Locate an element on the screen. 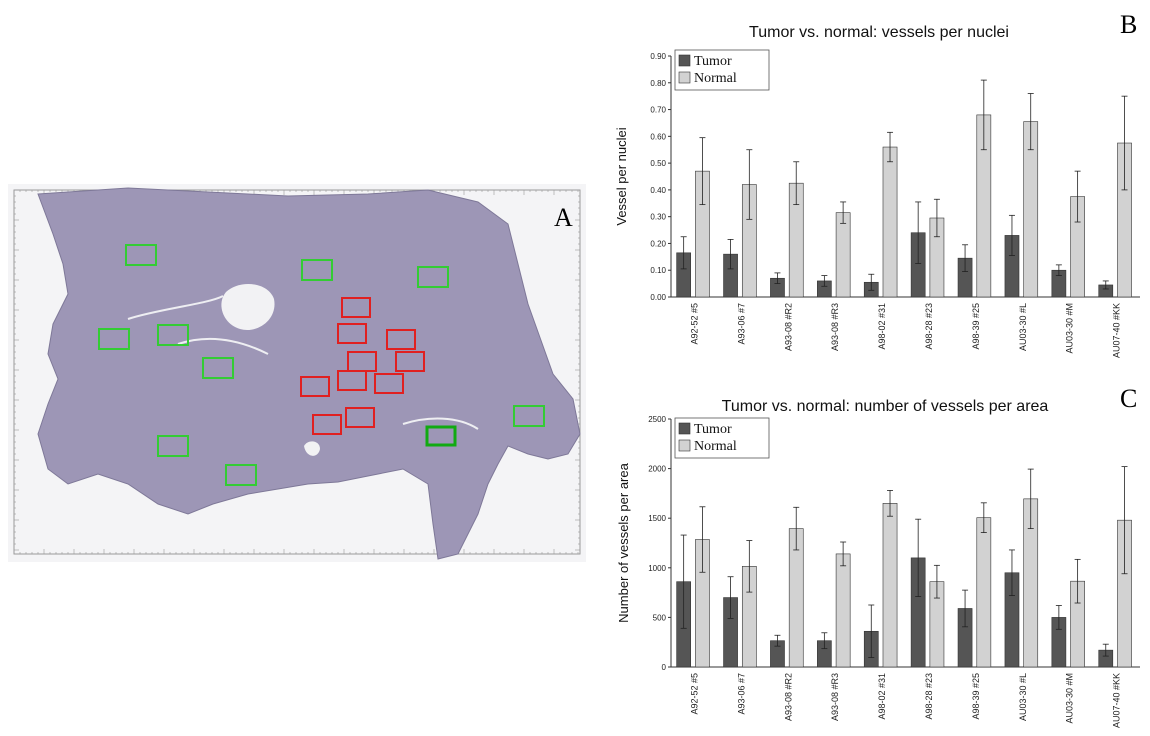 Image resolution: width=1150 pixels, height=736 pixels. tumor-regions is located at coordinates (362, 366).